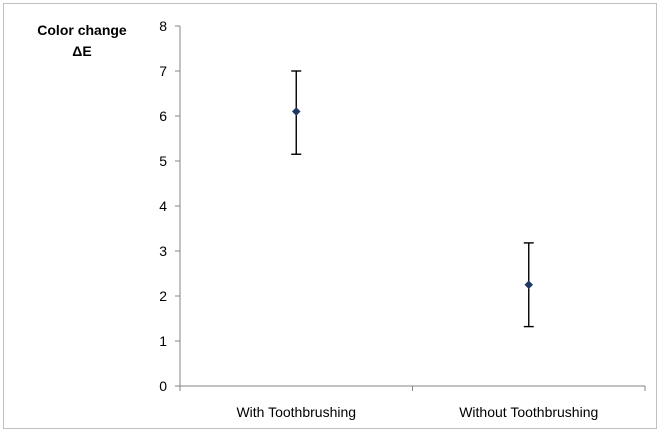 This screenshot has width=670, height=435. Describe the element at coordinates (163, 386) in the screenshot. I see `y-tick-label: 0` at that location.